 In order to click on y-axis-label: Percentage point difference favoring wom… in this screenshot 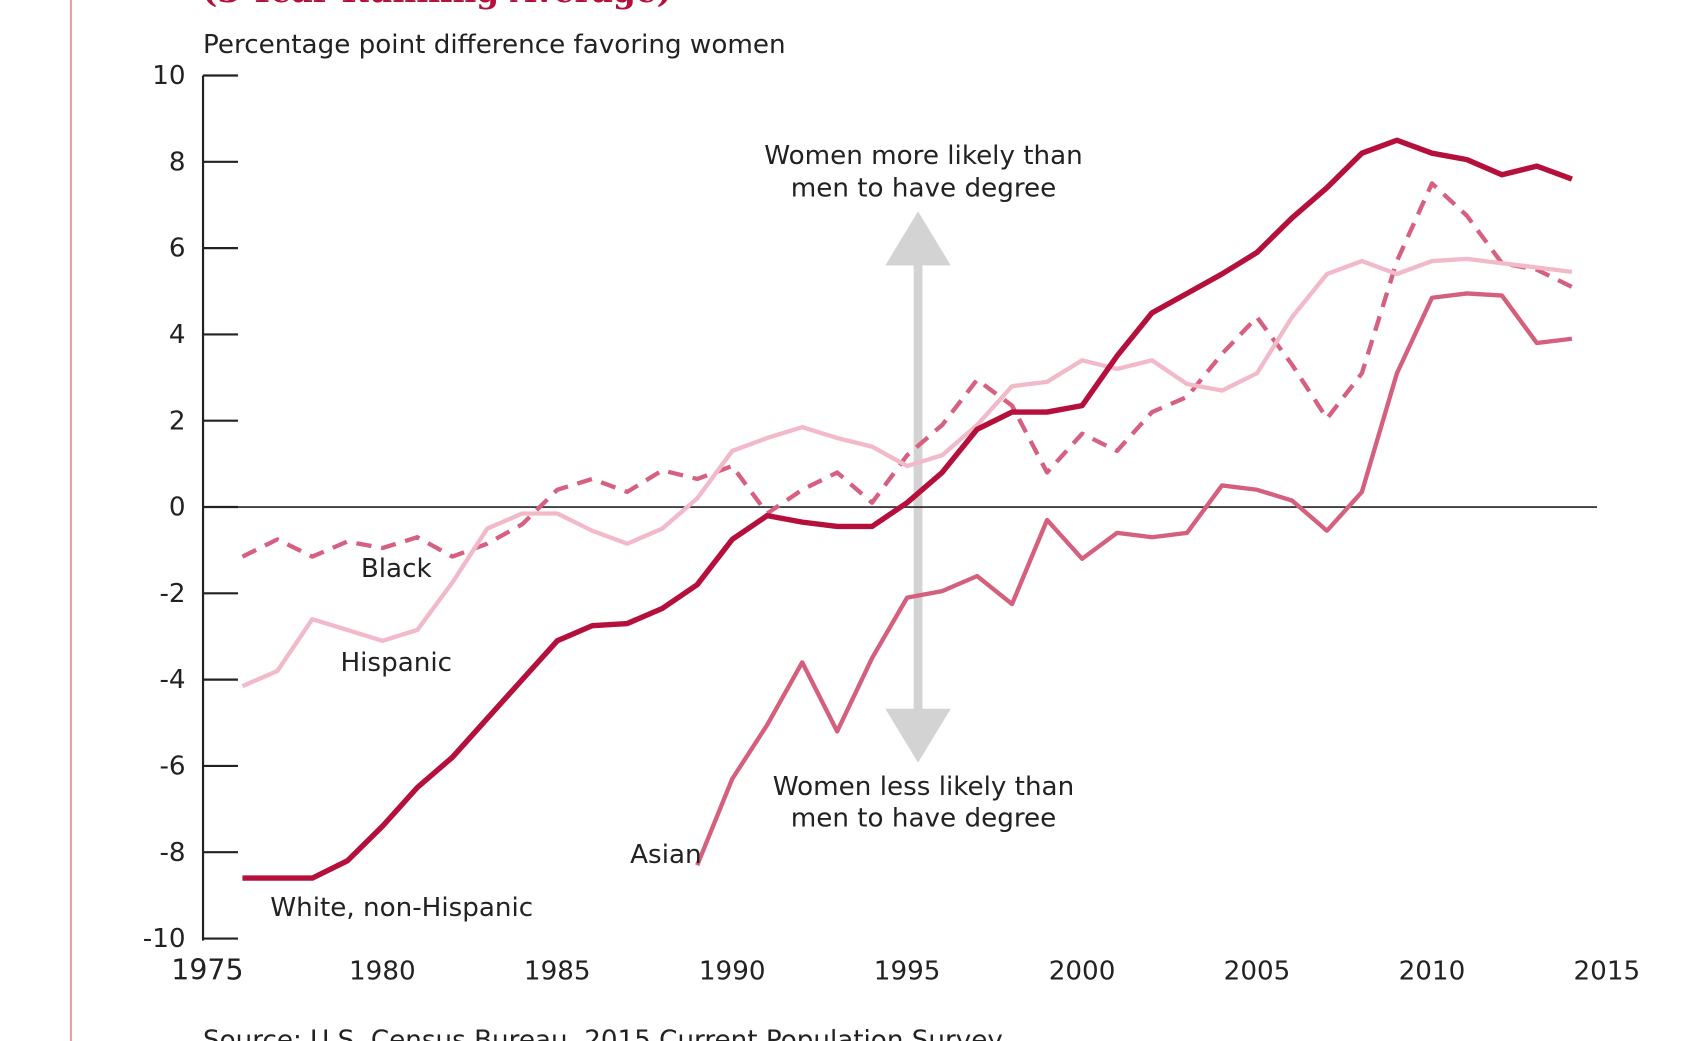, I will do `click(494, 45)`.